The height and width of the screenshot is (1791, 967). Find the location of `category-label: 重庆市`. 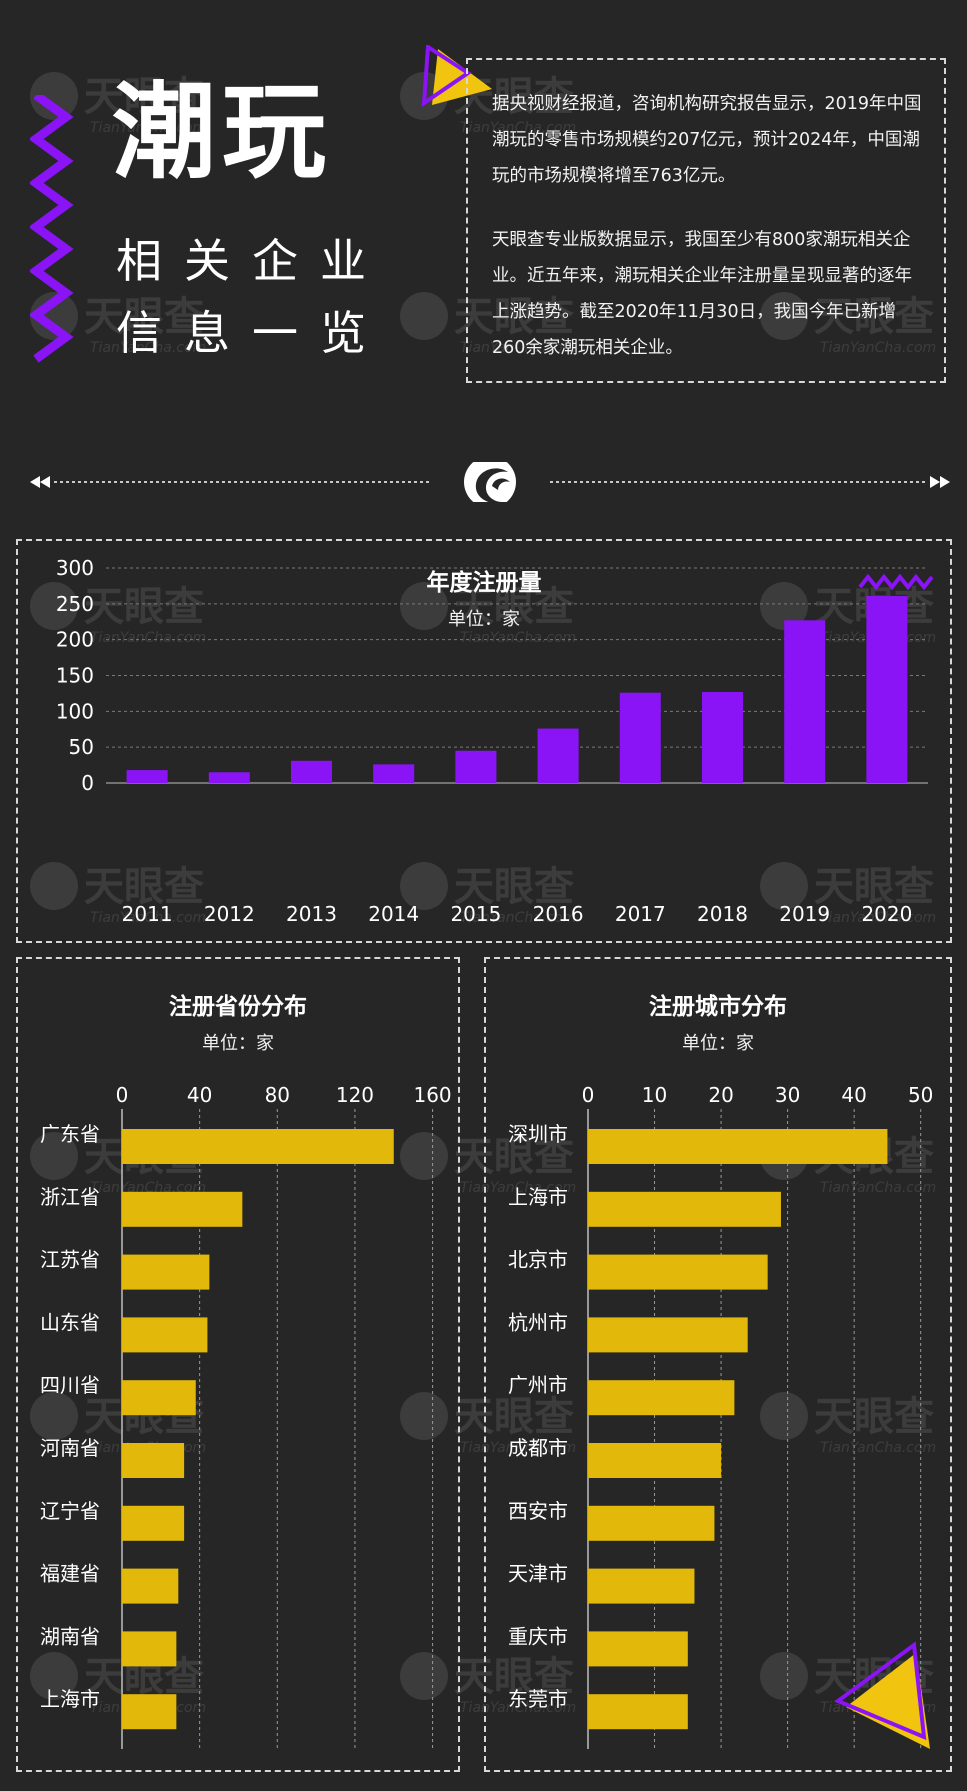

category-label: 重庆市 is located at coordinates (538, 1636).